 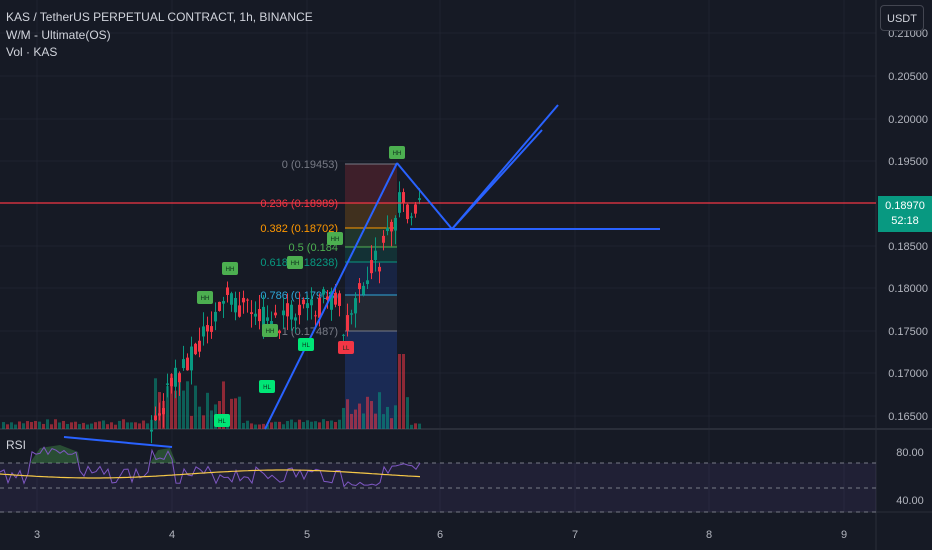 I want to click on fib-level-label: 0 (0.19453), so click(x=310, y=165).